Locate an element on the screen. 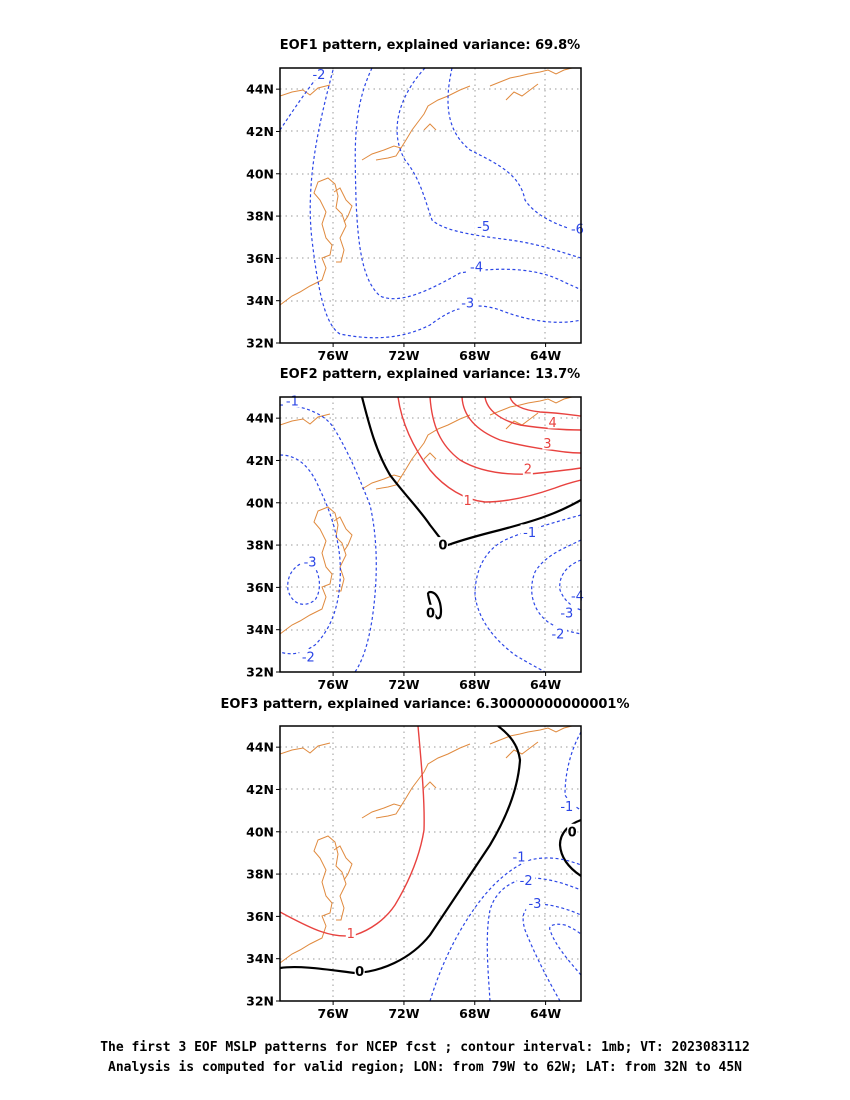 This screenshot has height=1100, width=850. eof2-title: EOF2 pattern, explained variance: 13.7% is located at coordinates (430, 374).